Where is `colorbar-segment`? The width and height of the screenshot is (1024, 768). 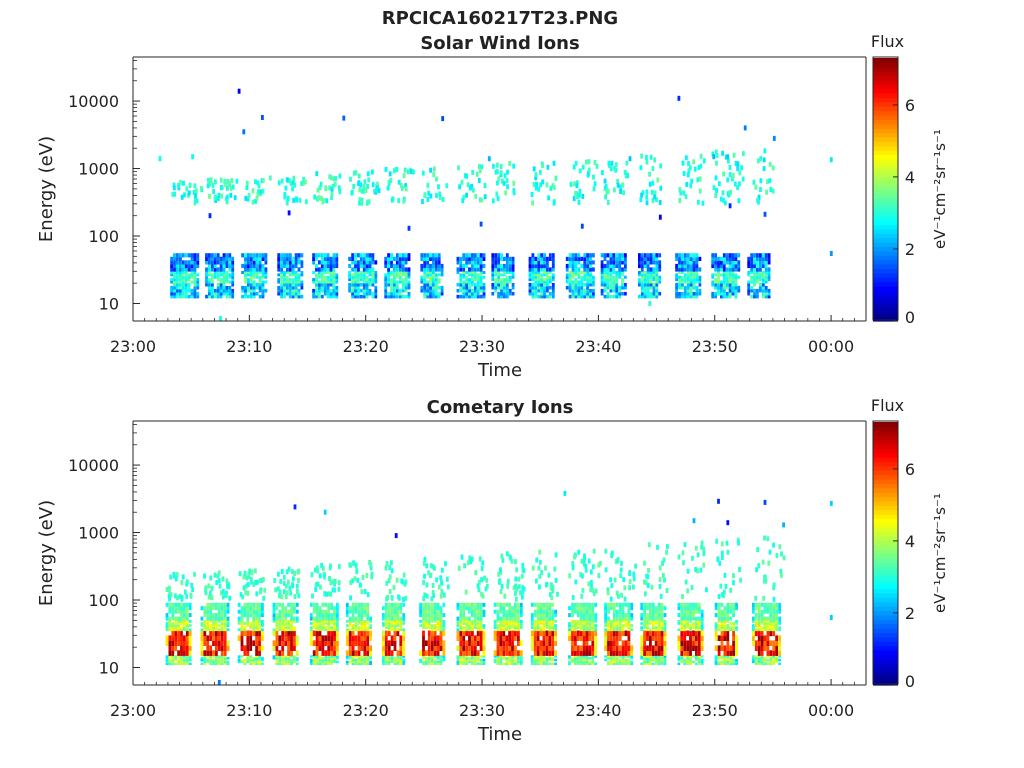 colorbar-segment is located at coordinates (885, 196).